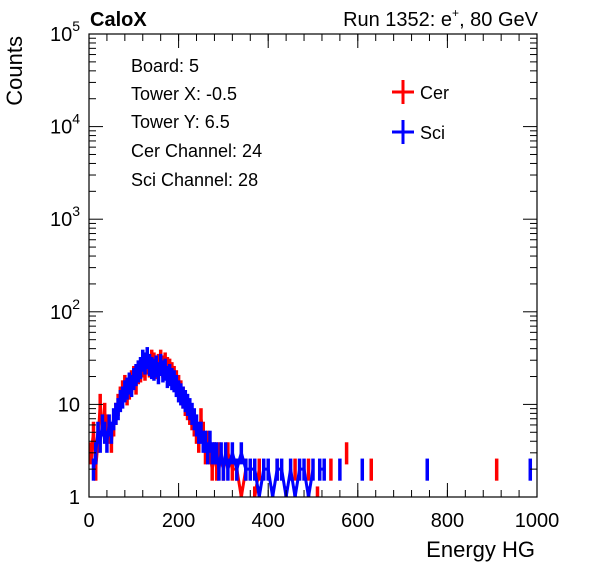 The width and height of the screenshot is (596, 572). Describe the element at coordinates (434, 93) in the screenshot. I see `legend-label-cer: Cer` at that location.